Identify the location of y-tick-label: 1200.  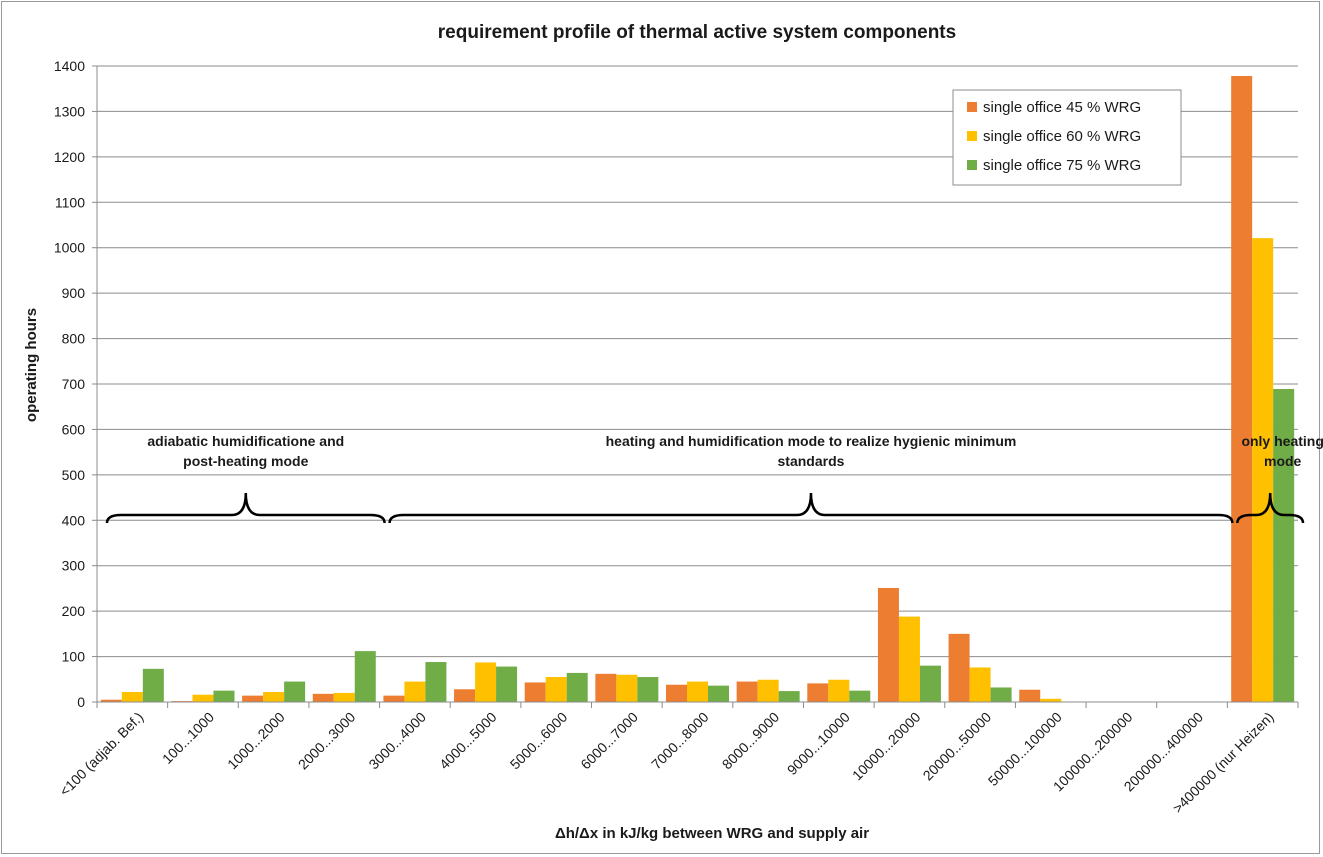
(69, 157).